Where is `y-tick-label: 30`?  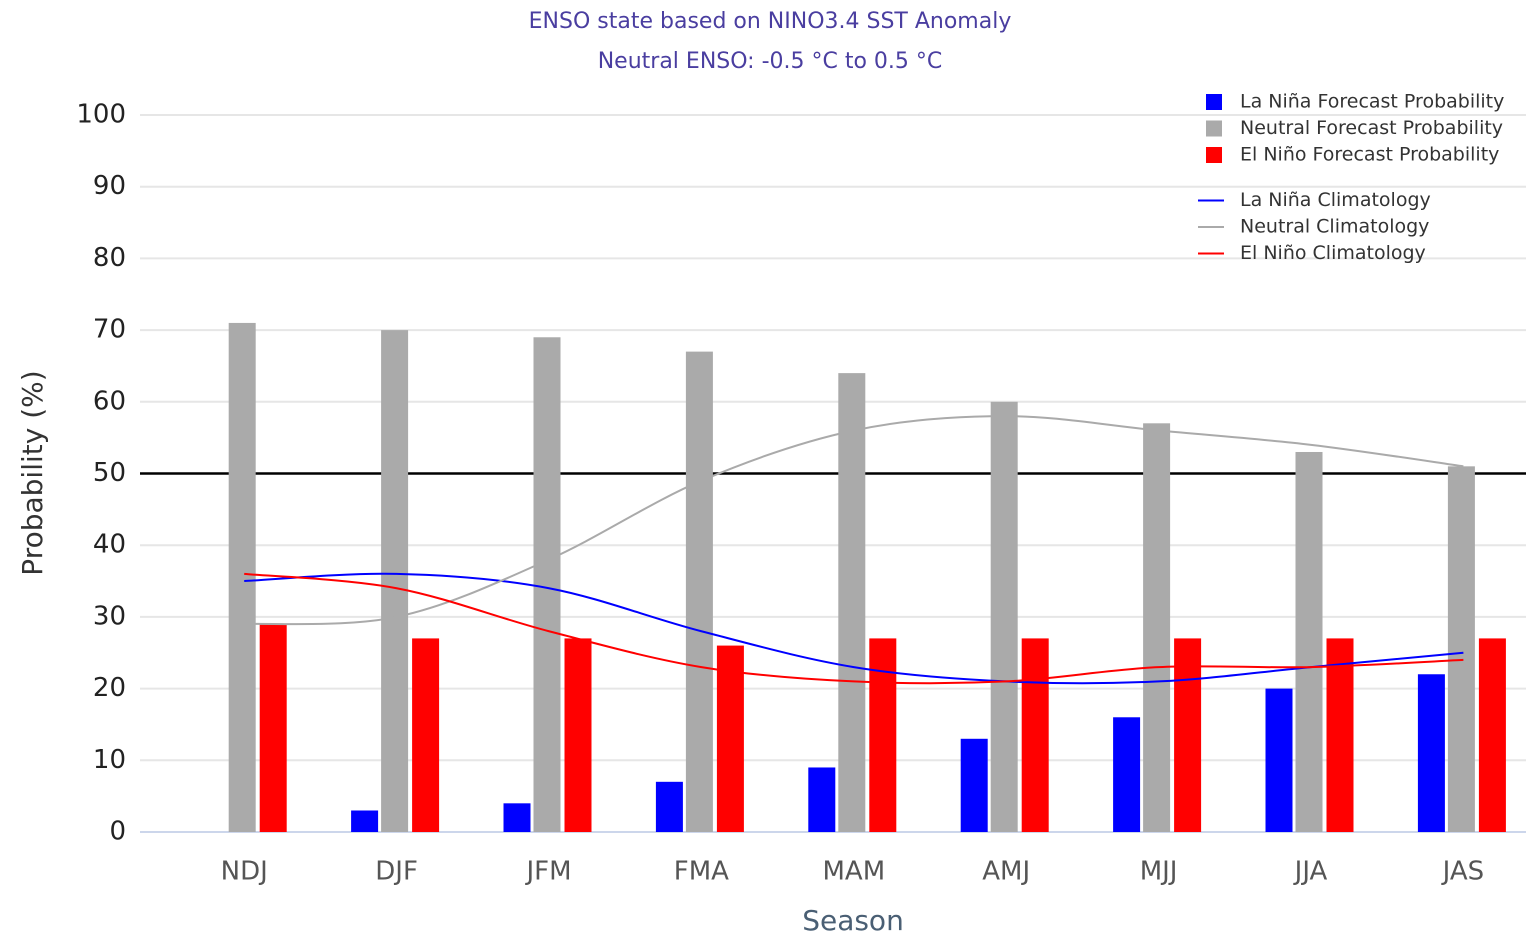
y-tick-label: 30 is located at coordinates (109, 616).